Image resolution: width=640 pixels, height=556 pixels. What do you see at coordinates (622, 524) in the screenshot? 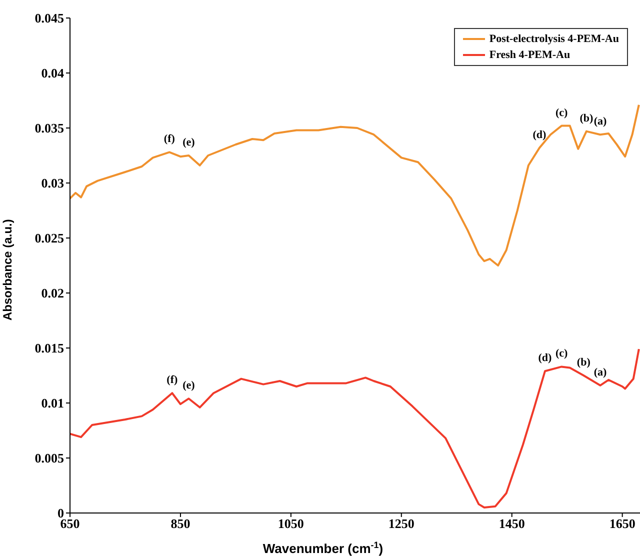
I see `x-tick-label: 1650` at bounding box center [622, 524].